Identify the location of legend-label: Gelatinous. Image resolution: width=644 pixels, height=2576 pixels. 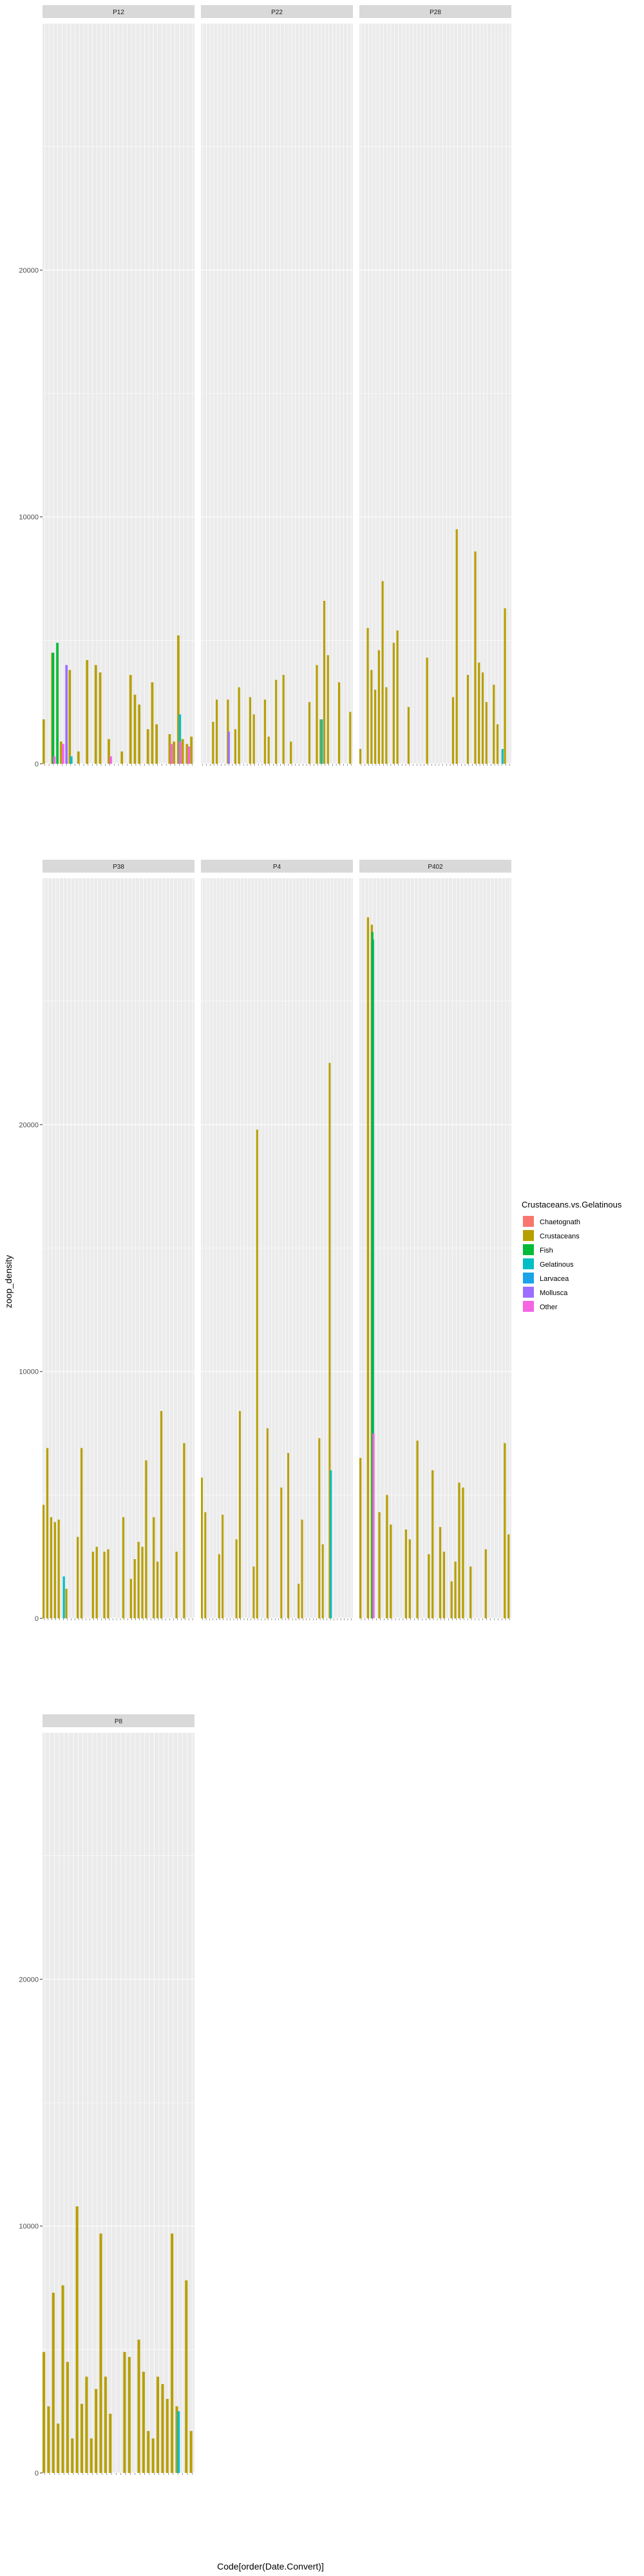
(557, 1265).